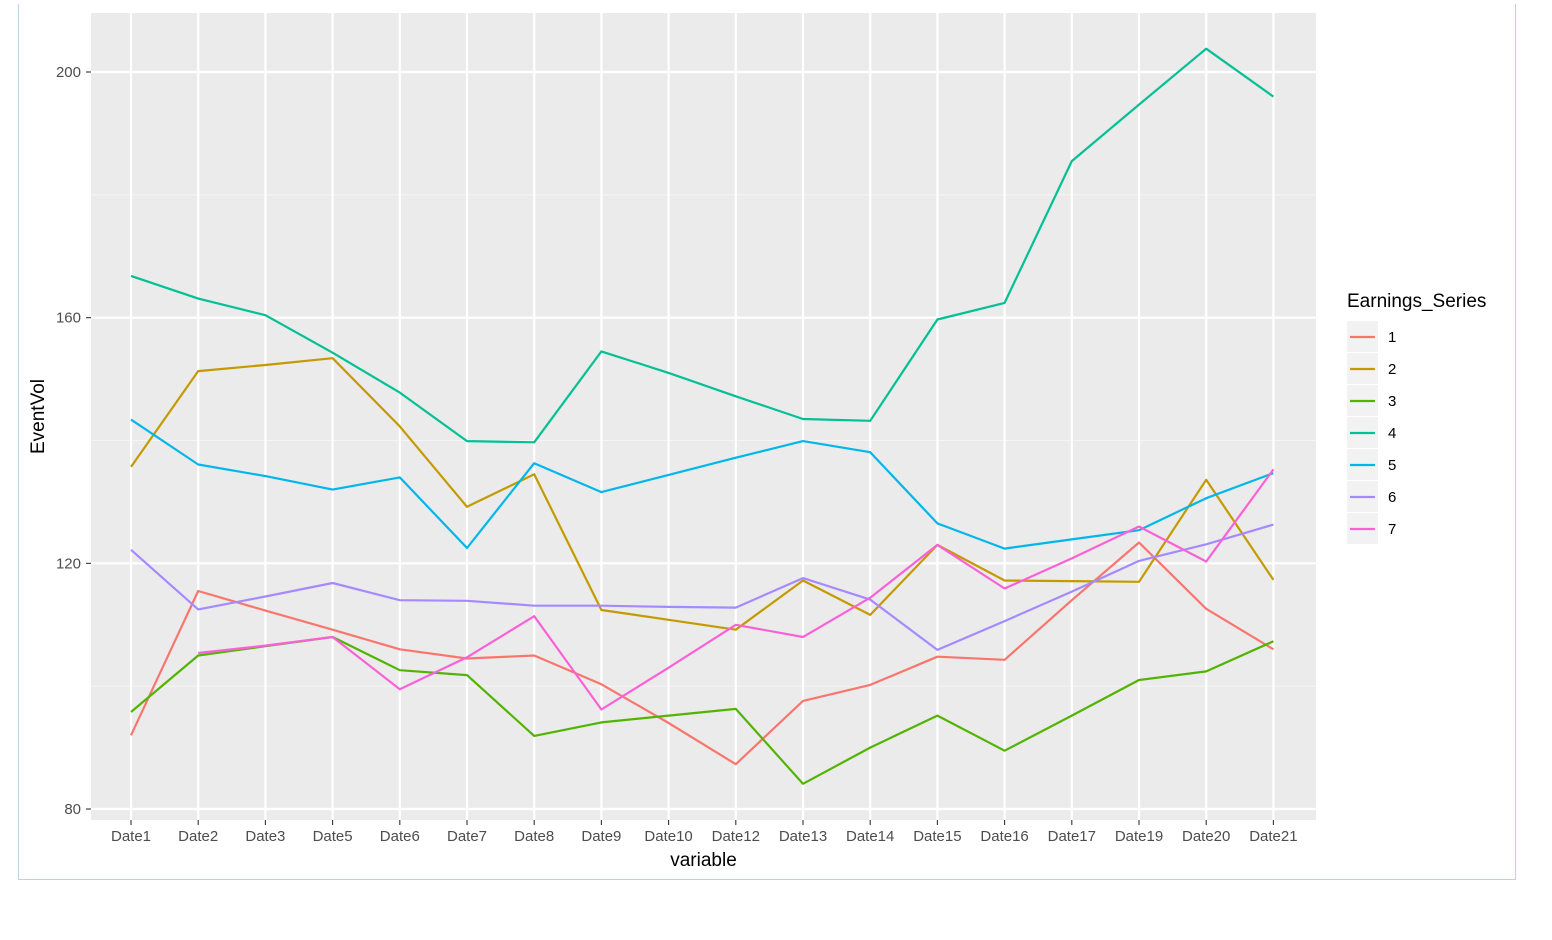 The image size is (1552, 940). I want to click on legend-label-6: 6, so click(1392, 497).